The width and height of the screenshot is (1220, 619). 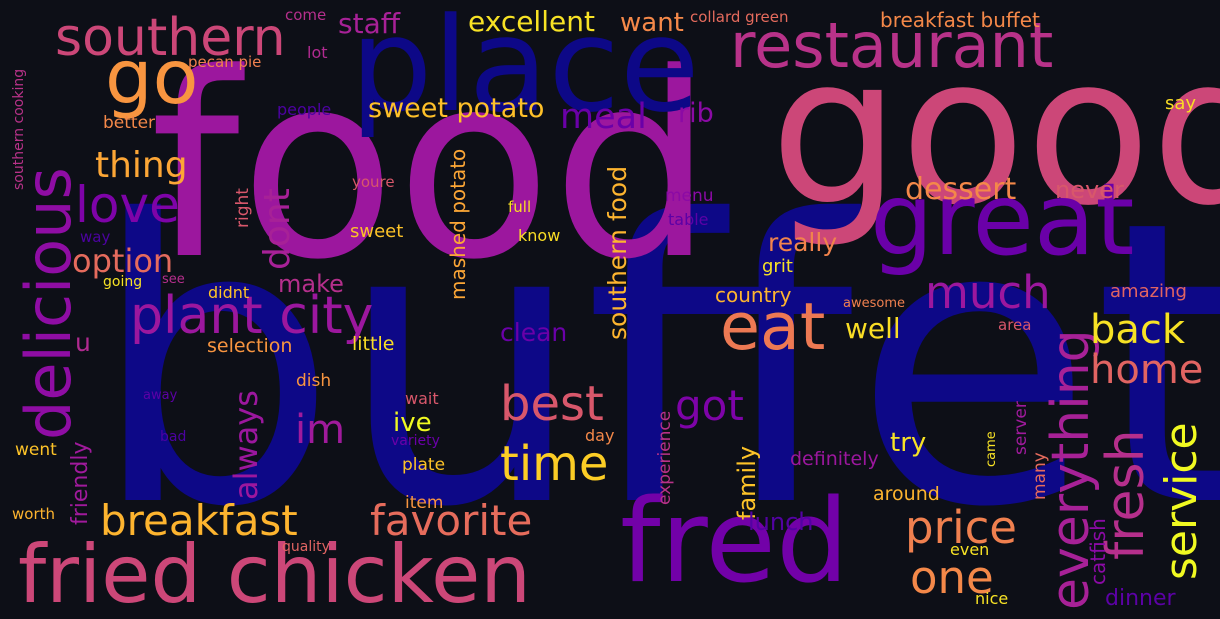 What do you see at coordinates (709, 405) in the screenshot?
I see `word-got: got` at bounding box center [709, 405].